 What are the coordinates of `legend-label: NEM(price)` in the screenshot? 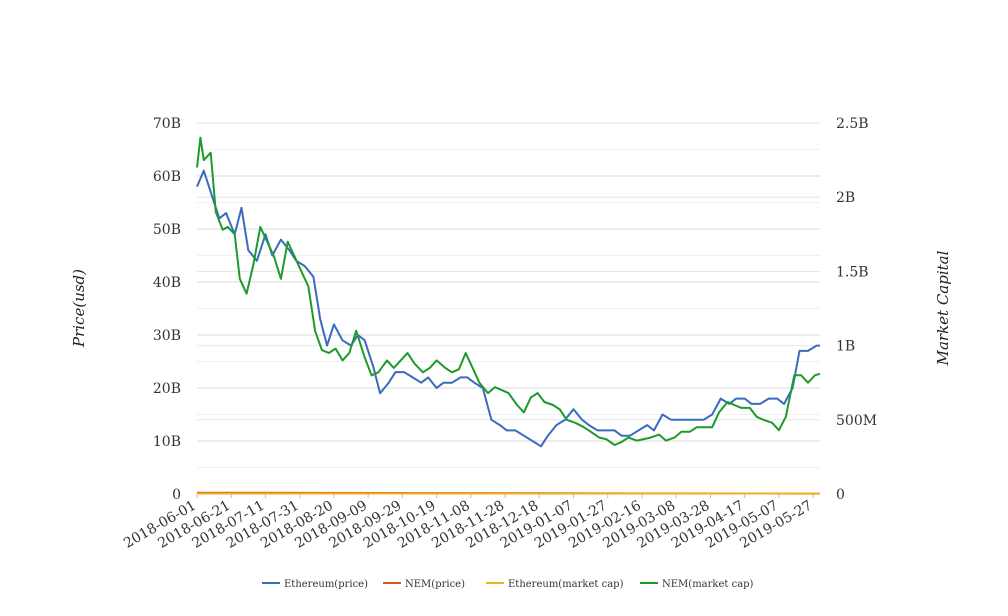 It's located at (435, 584).